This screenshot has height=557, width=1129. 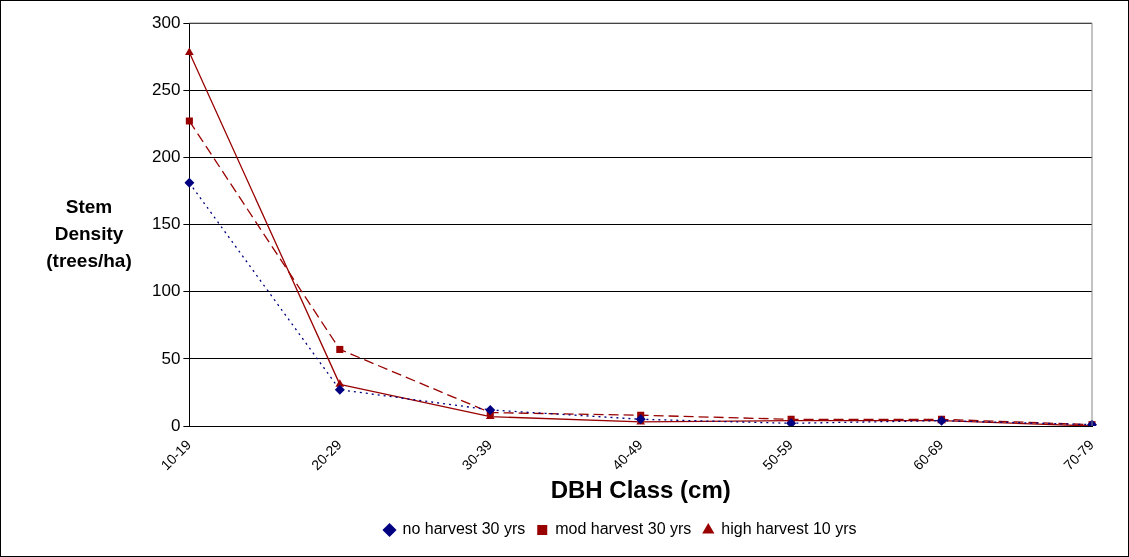 What do you see at coordinates (166, 224) in the screenshot?
I see `y-tick-label: 150` at bounding box center [166, 224].